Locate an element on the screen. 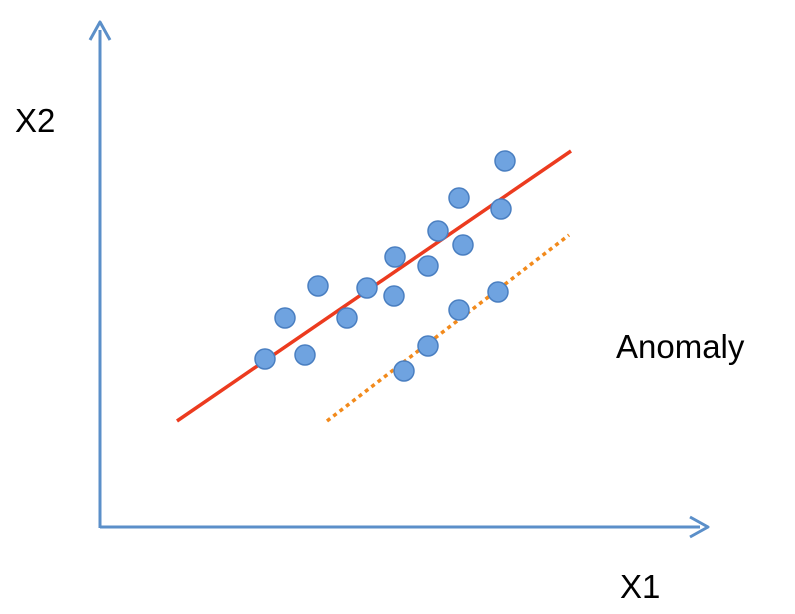 Image resolution: width=795 pixels, height=614 pixels. y-axis-arrow-icon is located at coordinates (100, 30).